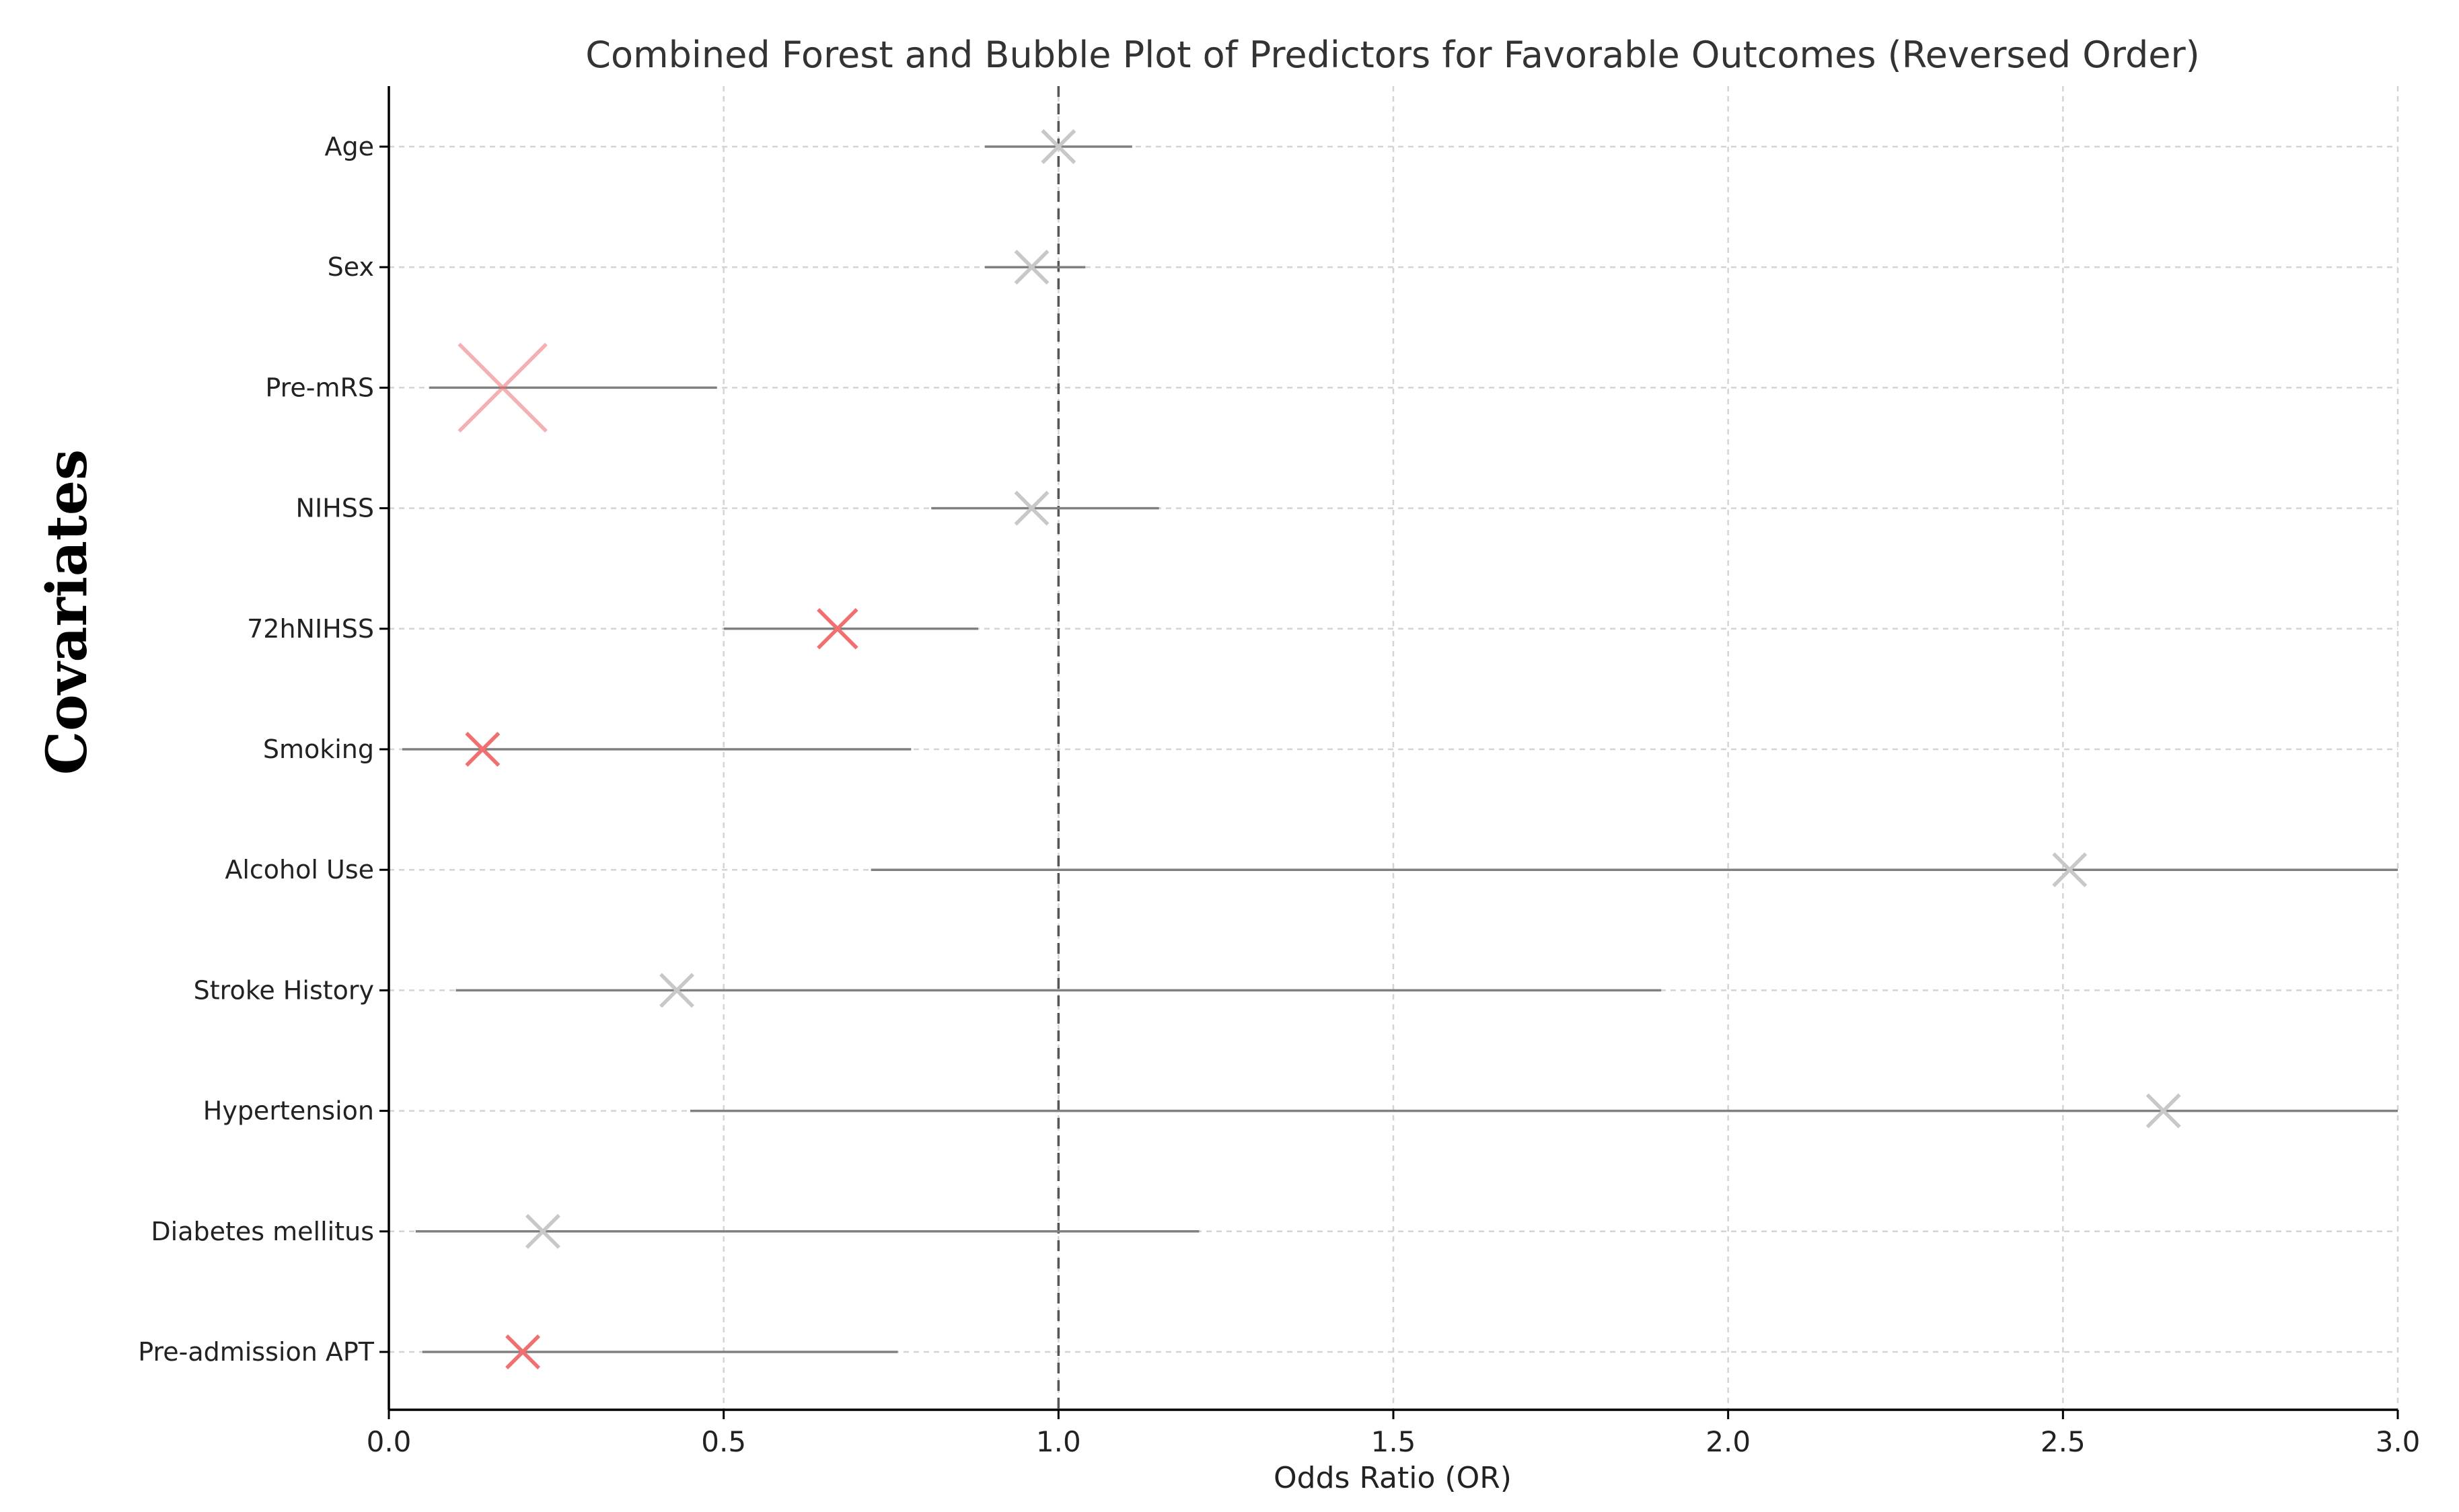  I want to click on marker-nihss, so click(1032, 508).